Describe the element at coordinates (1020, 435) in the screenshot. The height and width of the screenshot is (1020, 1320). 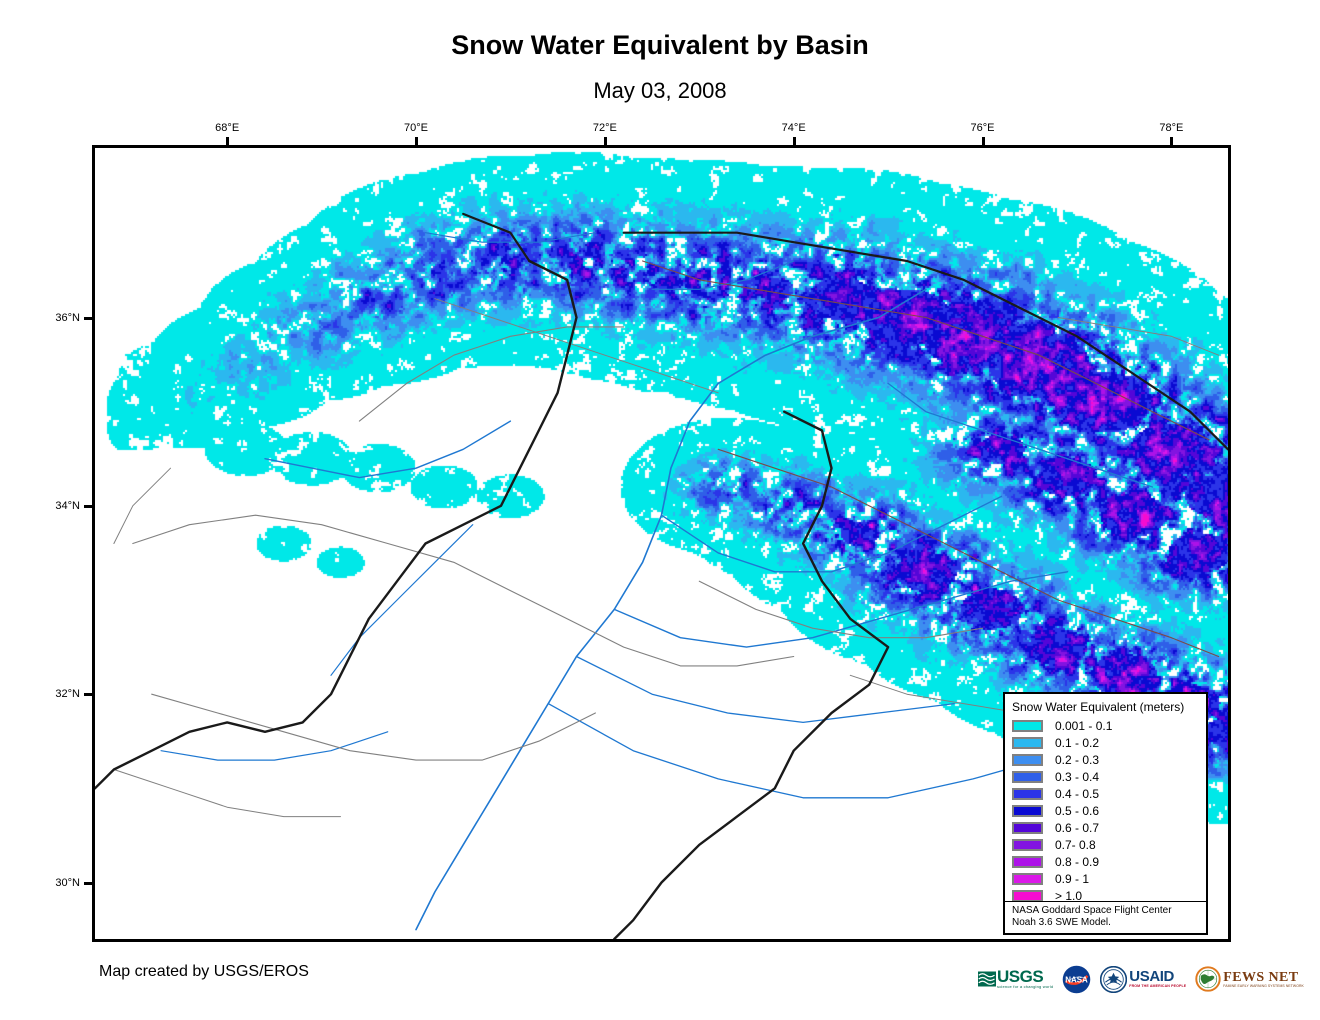
I see `river-shyok` at that location.